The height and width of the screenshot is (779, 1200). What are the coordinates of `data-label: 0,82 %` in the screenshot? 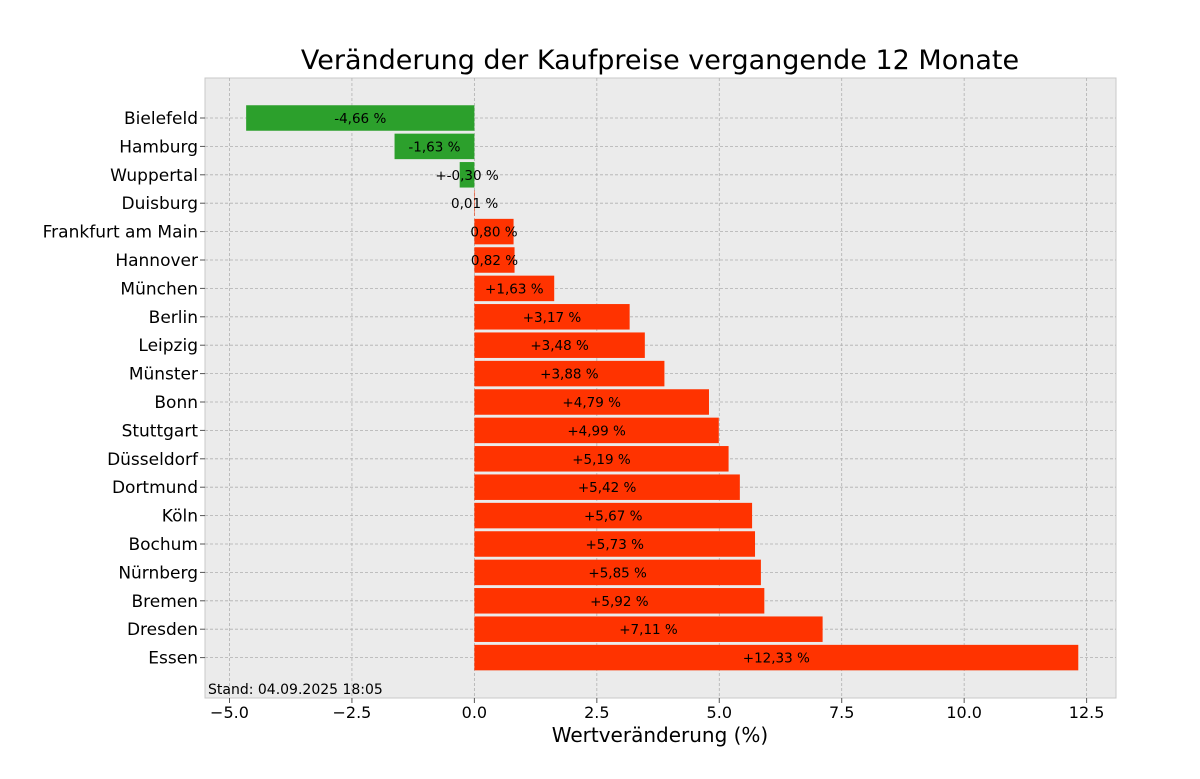 It's located at (494, 261).